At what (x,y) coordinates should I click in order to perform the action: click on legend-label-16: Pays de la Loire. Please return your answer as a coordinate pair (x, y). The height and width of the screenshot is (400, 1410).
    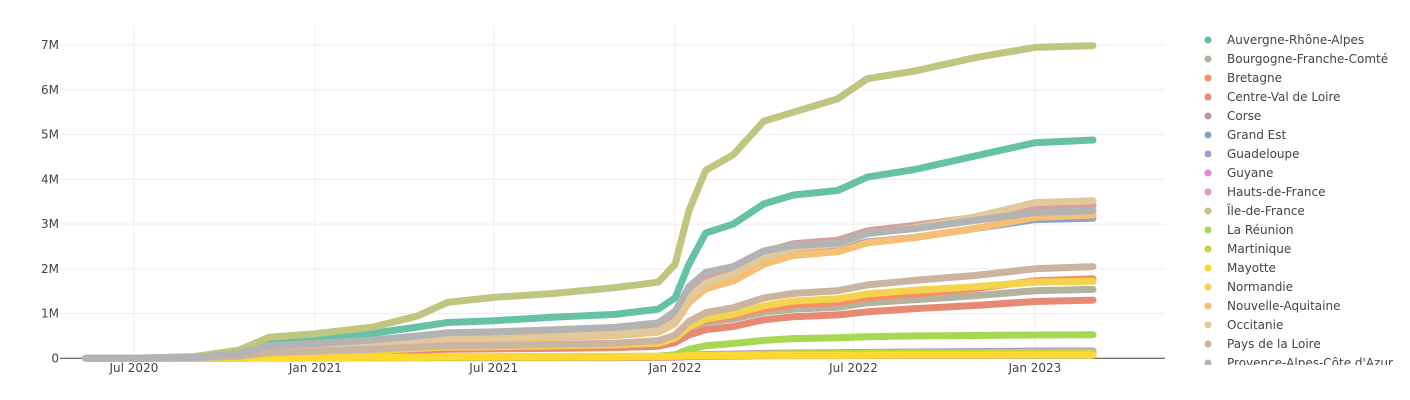
    Looking at the image, I should click on (1274, 344).